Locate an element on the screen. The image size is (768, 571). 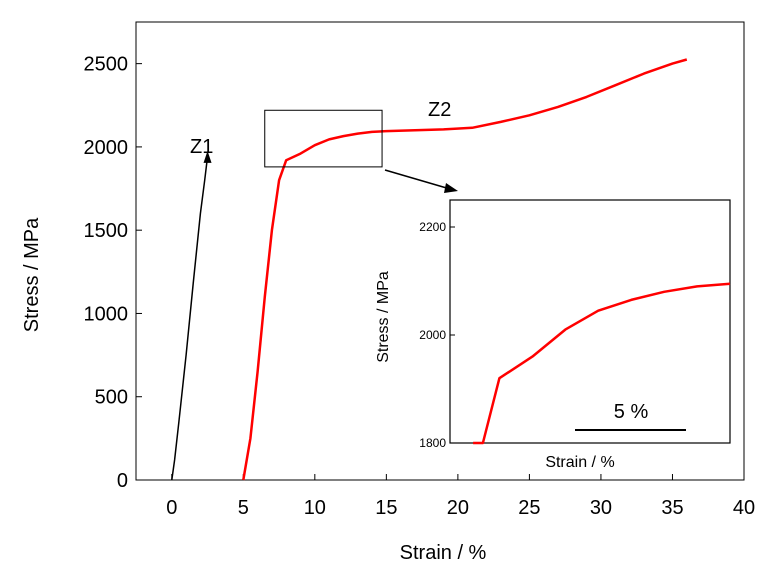
inset-y-axis: 1800 2000 2200 is located at coordinates (437, 335).